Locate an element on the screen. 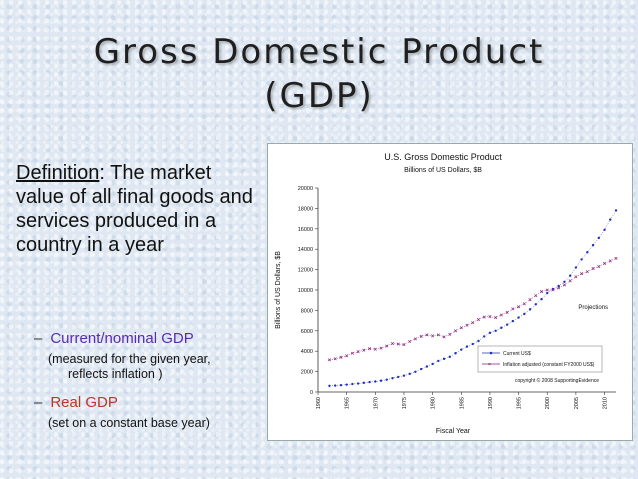 Image resolution: width=638 pixels, height=479 pixels. y-tick-label: 16000 is located at coordinates (305, 230).